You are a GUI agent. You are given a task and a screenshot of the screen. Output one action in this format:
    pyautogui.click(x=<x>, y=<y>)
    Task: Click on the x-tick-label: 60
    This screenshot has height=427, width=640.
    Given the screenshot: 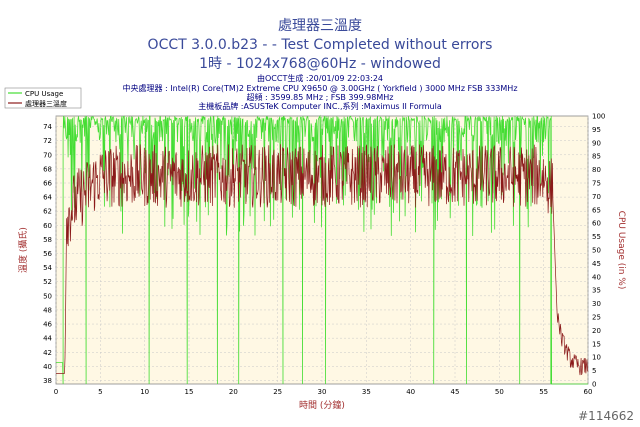 What is the action you would take?
    pyautogui.click(x=588, y=392)
    